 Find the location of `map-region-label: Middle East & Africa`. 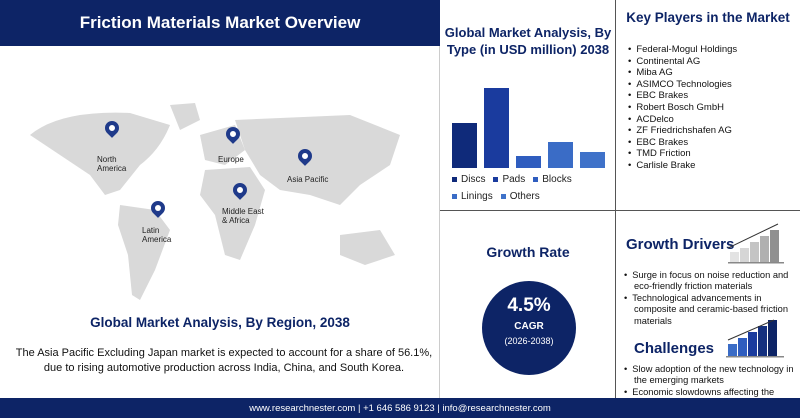

map-region-label: Middle East & Africa is located at coordinates (243, 216).